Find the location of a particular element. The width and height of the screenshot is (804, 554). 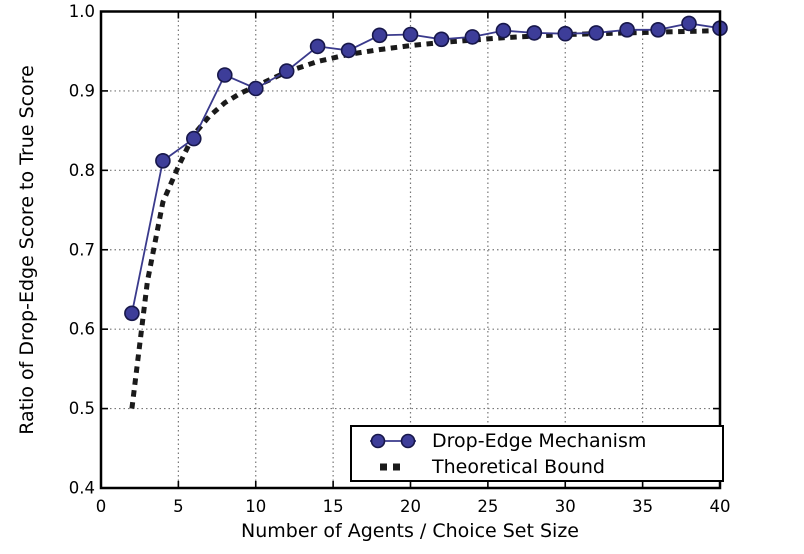

y-tick-label: 0.7 is located at coordinates (82, 249).